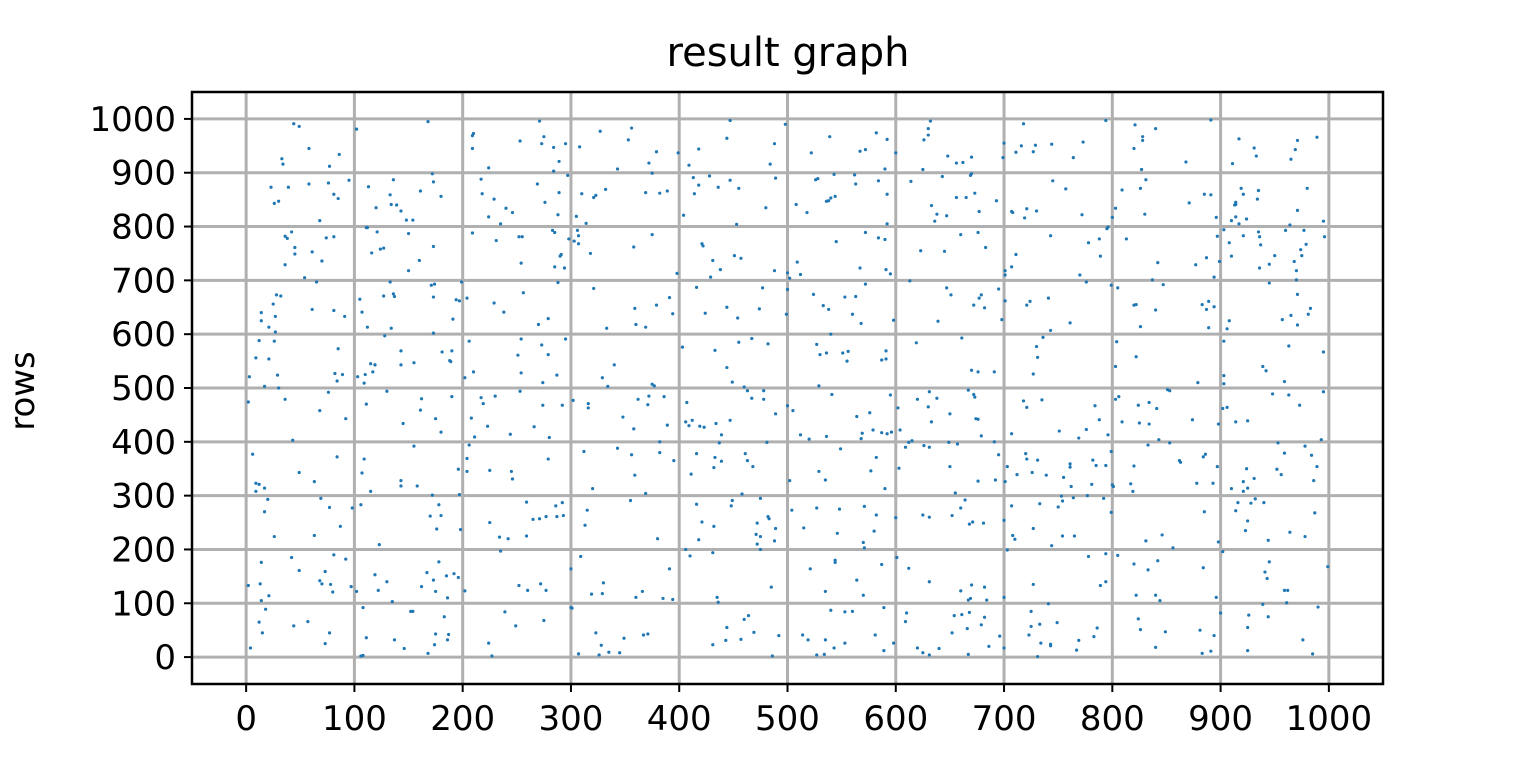  What do you see at coordinates (143, 281) in the screenshot?
I see `y-tick-label: 700` at bounding box center [143, 281].